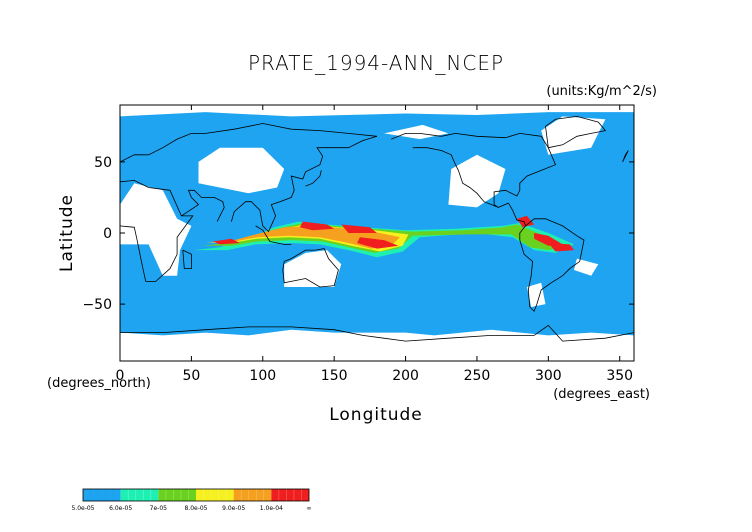 The height and width of the screenshot is (532, 752). I want to click on precip-levels, so click(393, 238).